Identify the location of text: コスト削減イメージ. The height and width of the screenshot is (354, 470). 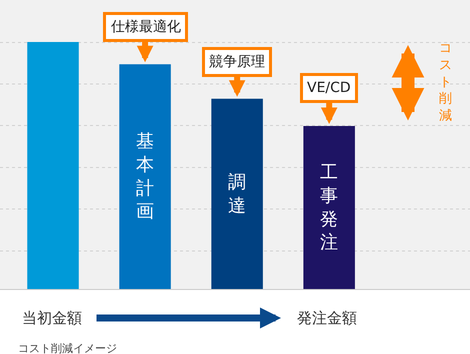
(67, 348).